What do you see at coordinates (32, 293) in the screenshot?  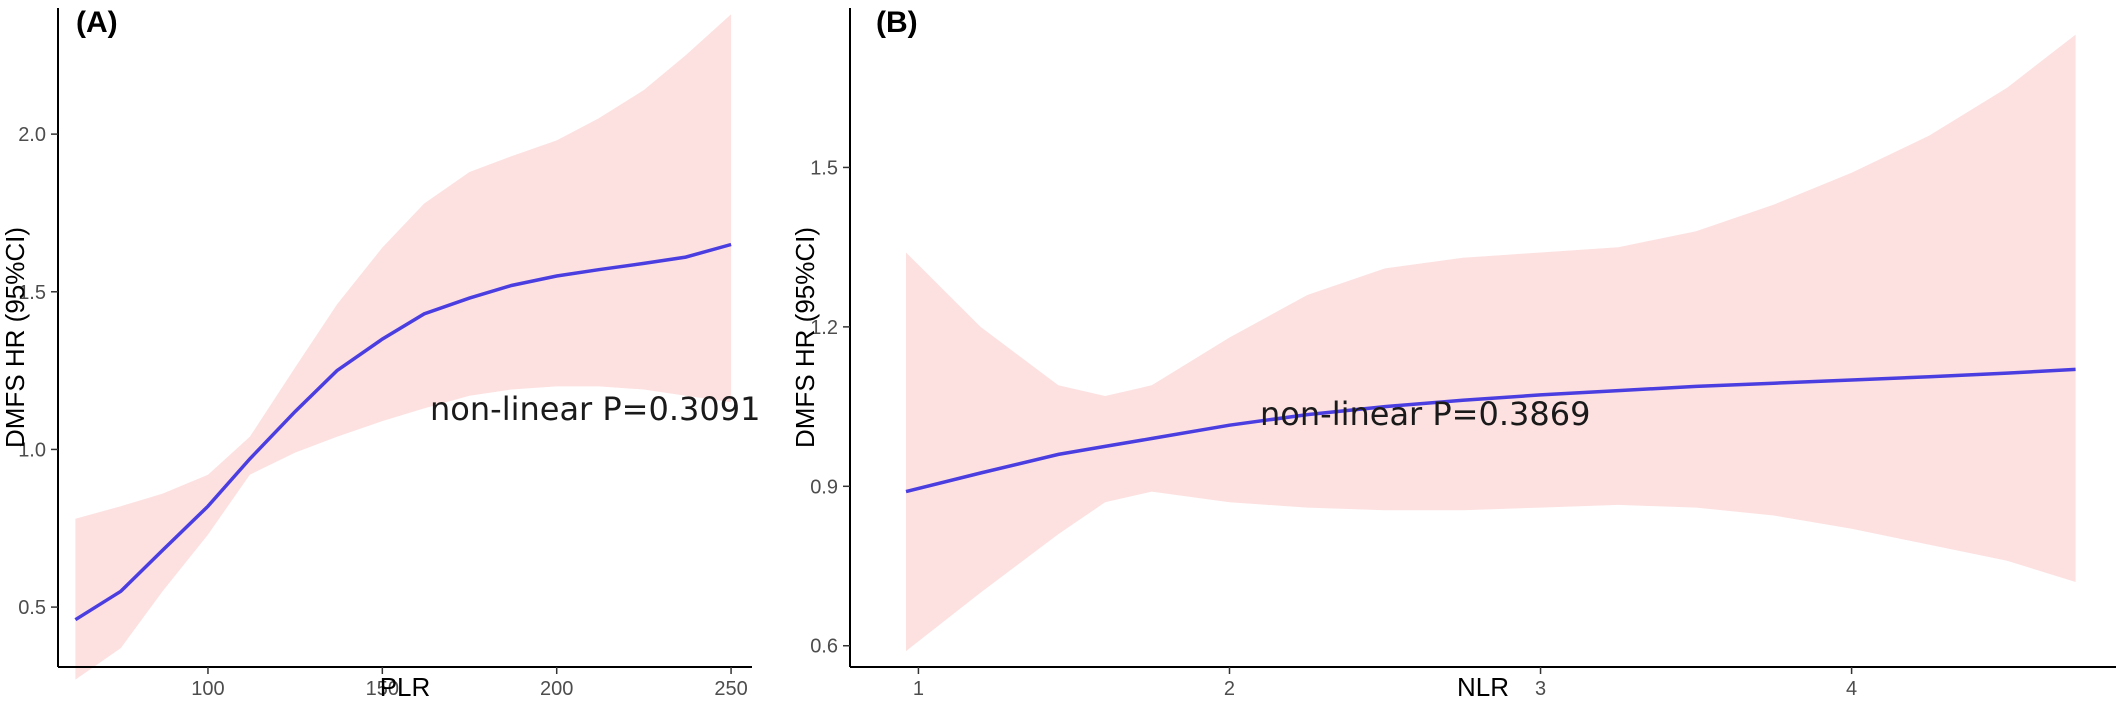 I see `y-tick-label-a: 1.5` at bounding box center [32, 293].